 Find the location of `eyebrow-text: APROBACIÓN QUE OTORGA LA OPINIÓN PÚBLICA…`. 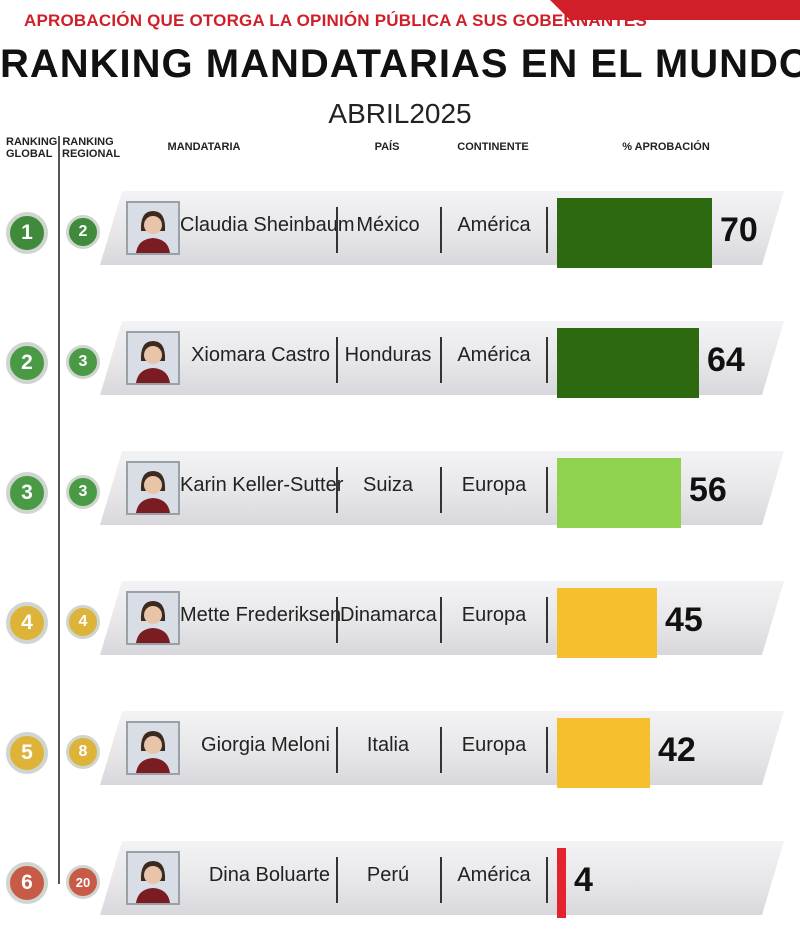

eyebrow-text: APROBACIÓN QUE OTORGA LA OPINIÓN PÚBLICA… is located at coordinates (336, 20).